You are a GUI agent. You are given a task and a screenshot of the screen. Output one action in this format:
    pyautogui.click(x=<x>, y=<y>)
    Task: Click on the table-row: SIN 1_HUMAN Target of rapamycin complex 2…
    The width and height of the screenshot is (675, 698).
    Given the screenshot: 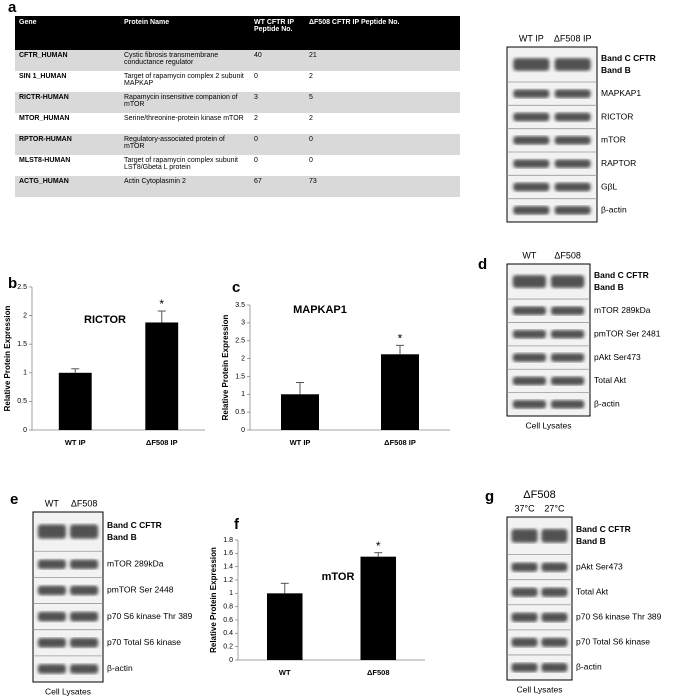 What is the action you would take?
    pyautogui.click(x=237, y=81)
    